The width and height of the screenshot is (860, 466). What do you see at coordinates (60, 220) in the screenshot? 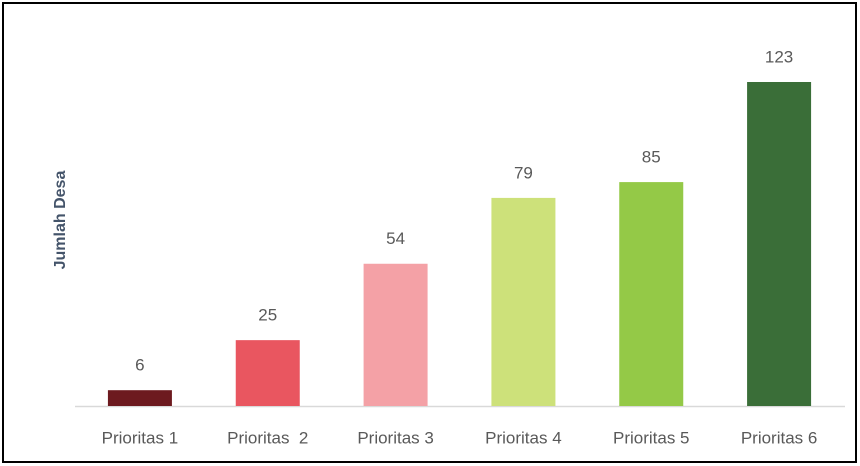
I see `y-axis-label: Jumlah Desa` at bounding box center [60, 220].